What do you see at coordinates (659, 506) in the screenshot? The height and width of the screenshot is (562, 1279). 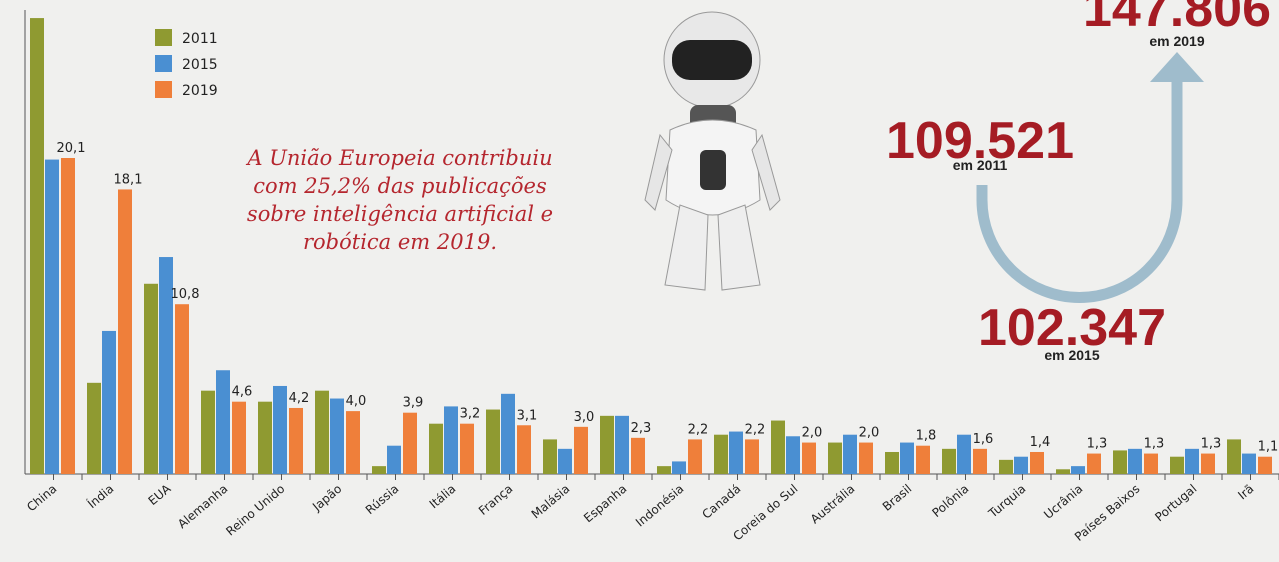 I see `x-tick-label: Indonésia` at bounding box center [659, 506].